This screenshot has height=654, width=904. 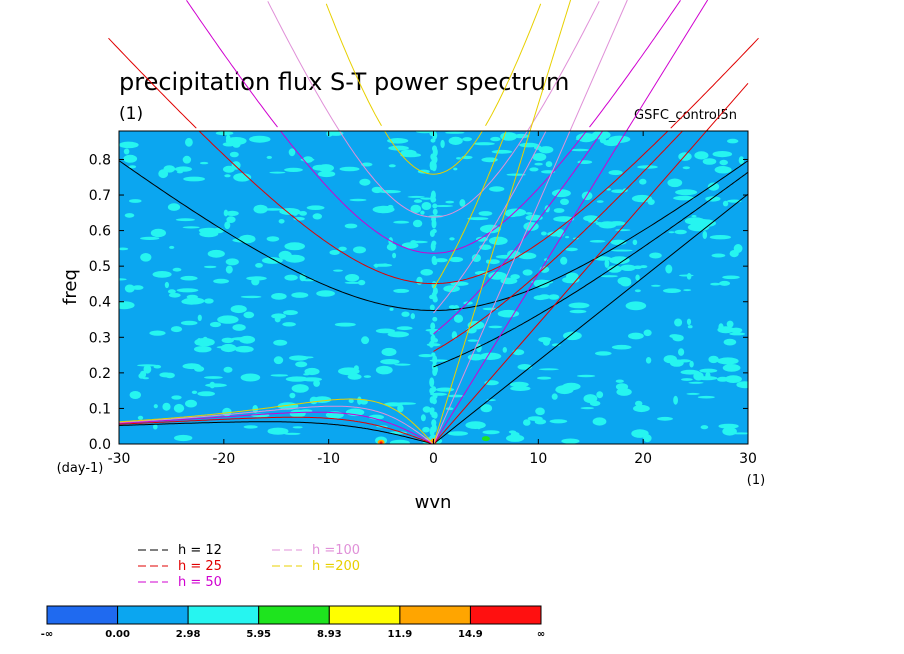 What do you see at coordinates (276, 430) in the screenshot?
I see `rossby-curve` at bounding box center [276, 430].